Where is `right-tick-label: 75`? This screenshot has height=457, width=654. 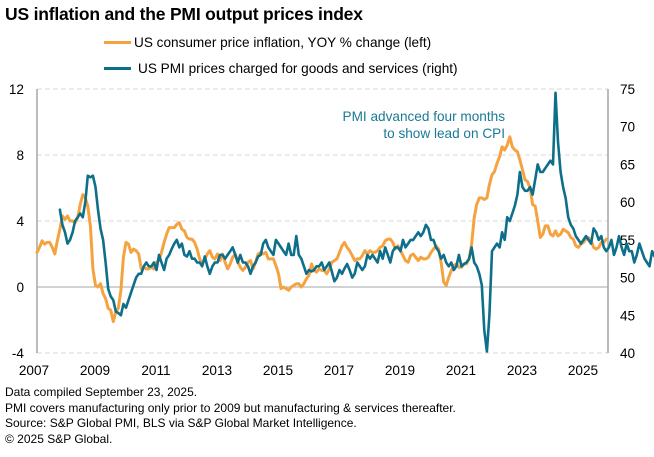 right-tick-label: 75 is located at coordinates (627, 89).